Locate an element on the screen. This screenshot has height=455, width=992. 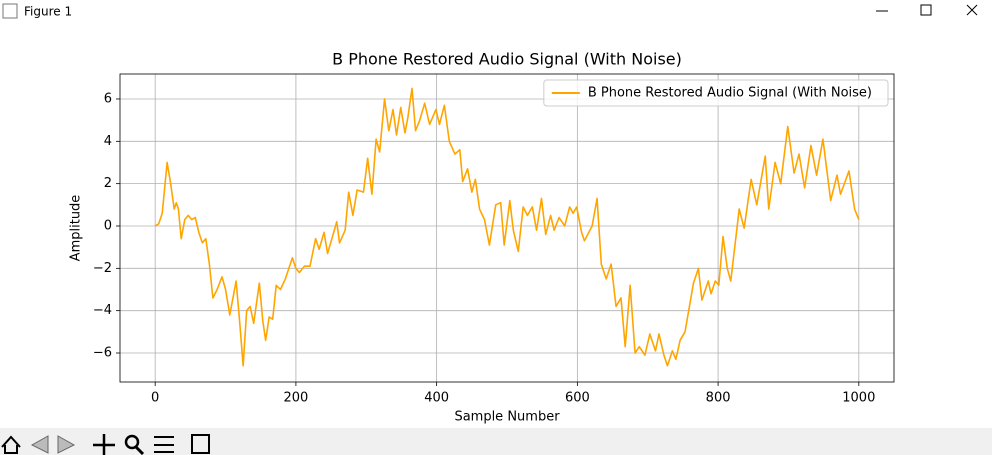
close-button is located at coordinates (972, 10).